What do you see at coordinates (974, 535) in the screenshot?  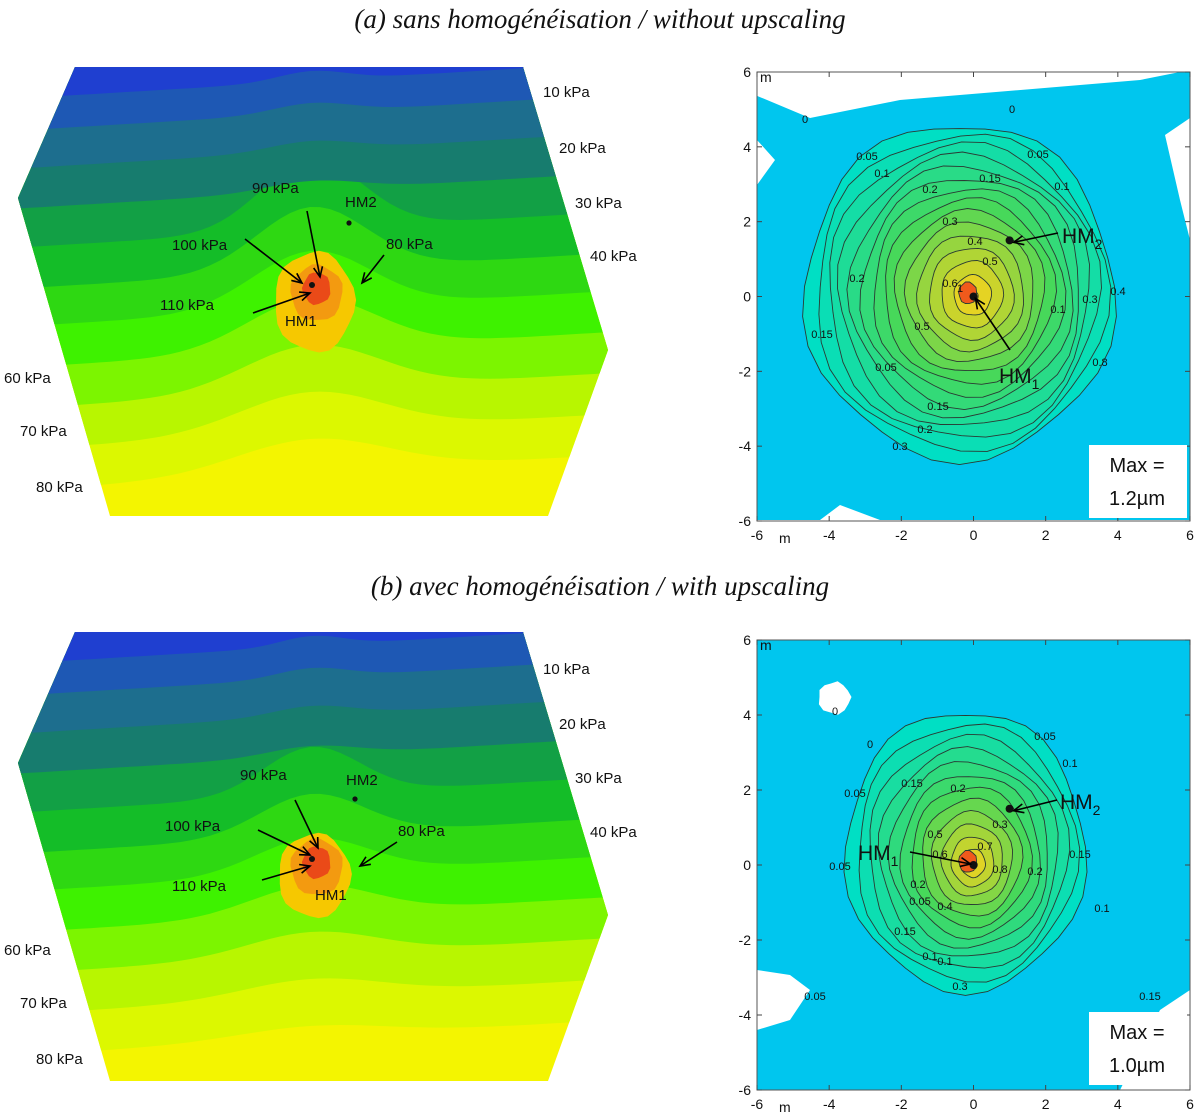 I see `x-tick-label: 0` at bounding box center [974, 535].